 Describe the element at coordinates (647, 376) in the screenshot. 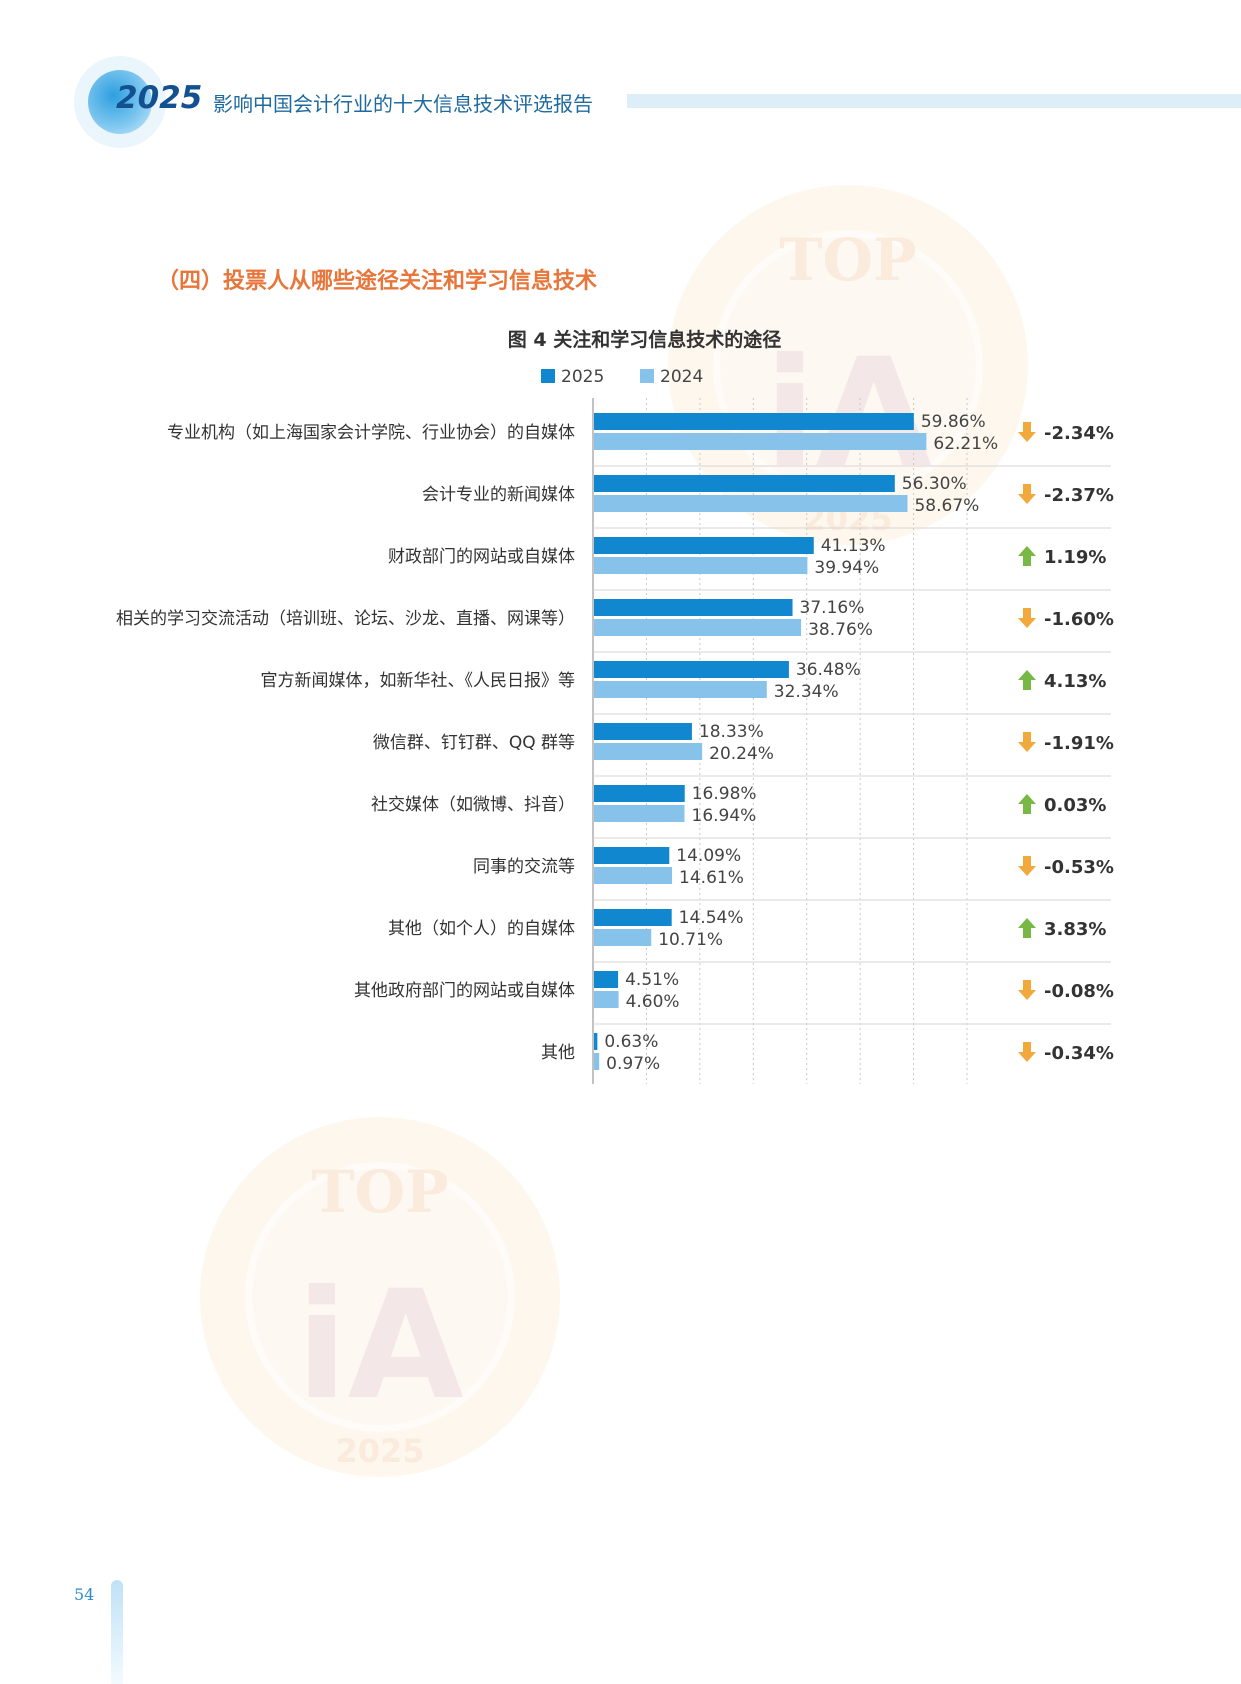

I see `legend-swatch-2024` at that location.